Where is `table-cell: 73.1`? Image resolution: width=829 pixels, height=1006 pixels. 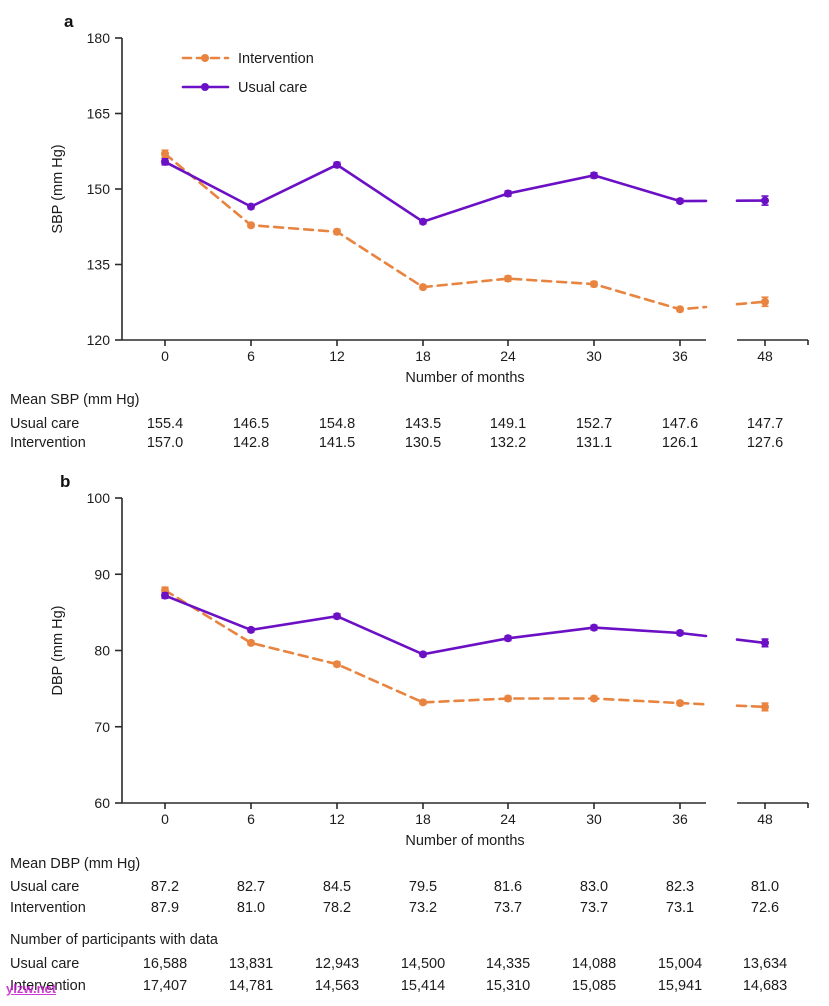 table-cell: 73.1 is located at coordinates (680, 908).